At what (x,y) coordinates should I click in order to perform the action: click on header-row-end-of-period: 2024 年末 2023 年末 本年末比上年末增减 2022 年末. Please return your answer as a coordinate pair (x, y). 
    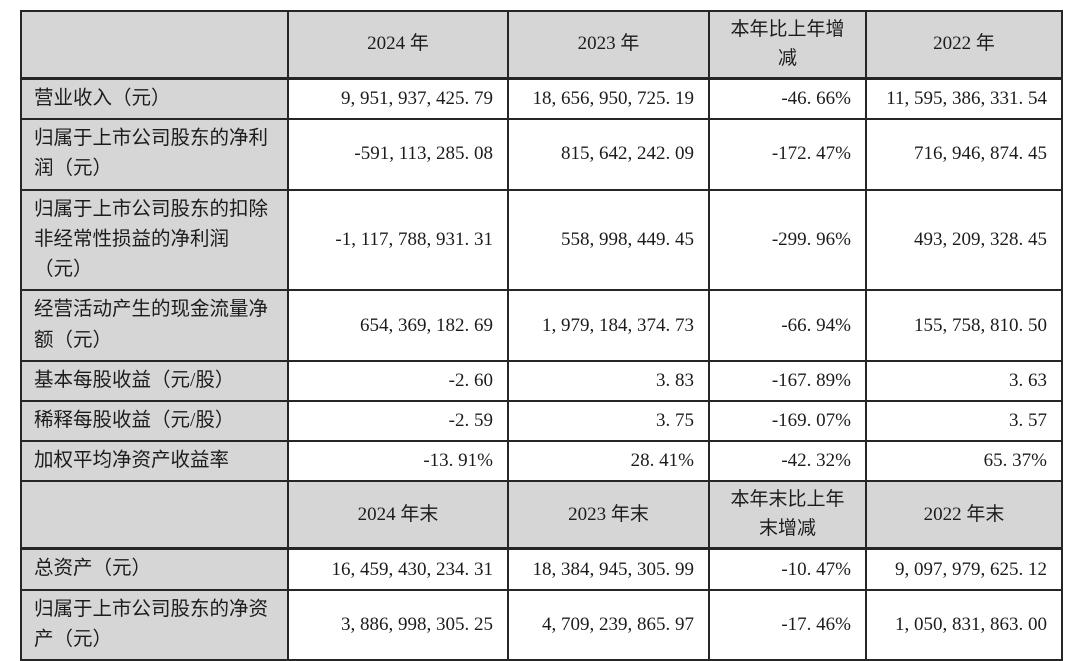
    Looking at the image, I should click on (541, 515).